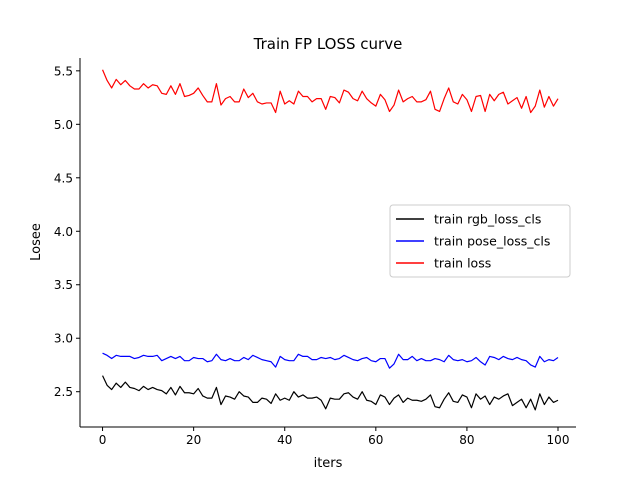 This screenshot has height=480, width=640. What do you see at coordinates (462, 263) in the screenshot?
I see `legend-label-2: train loss` at bounding box center [462, 263].